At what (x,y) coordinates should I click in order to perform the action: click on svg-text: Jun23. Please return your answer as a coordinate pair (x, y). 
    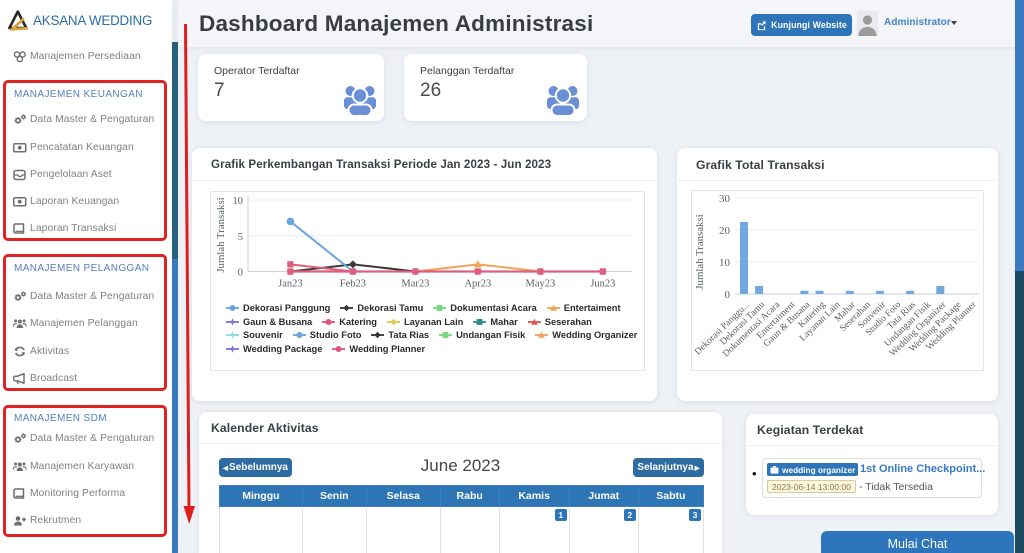
    Looking at the image, I should click on (602, 284).